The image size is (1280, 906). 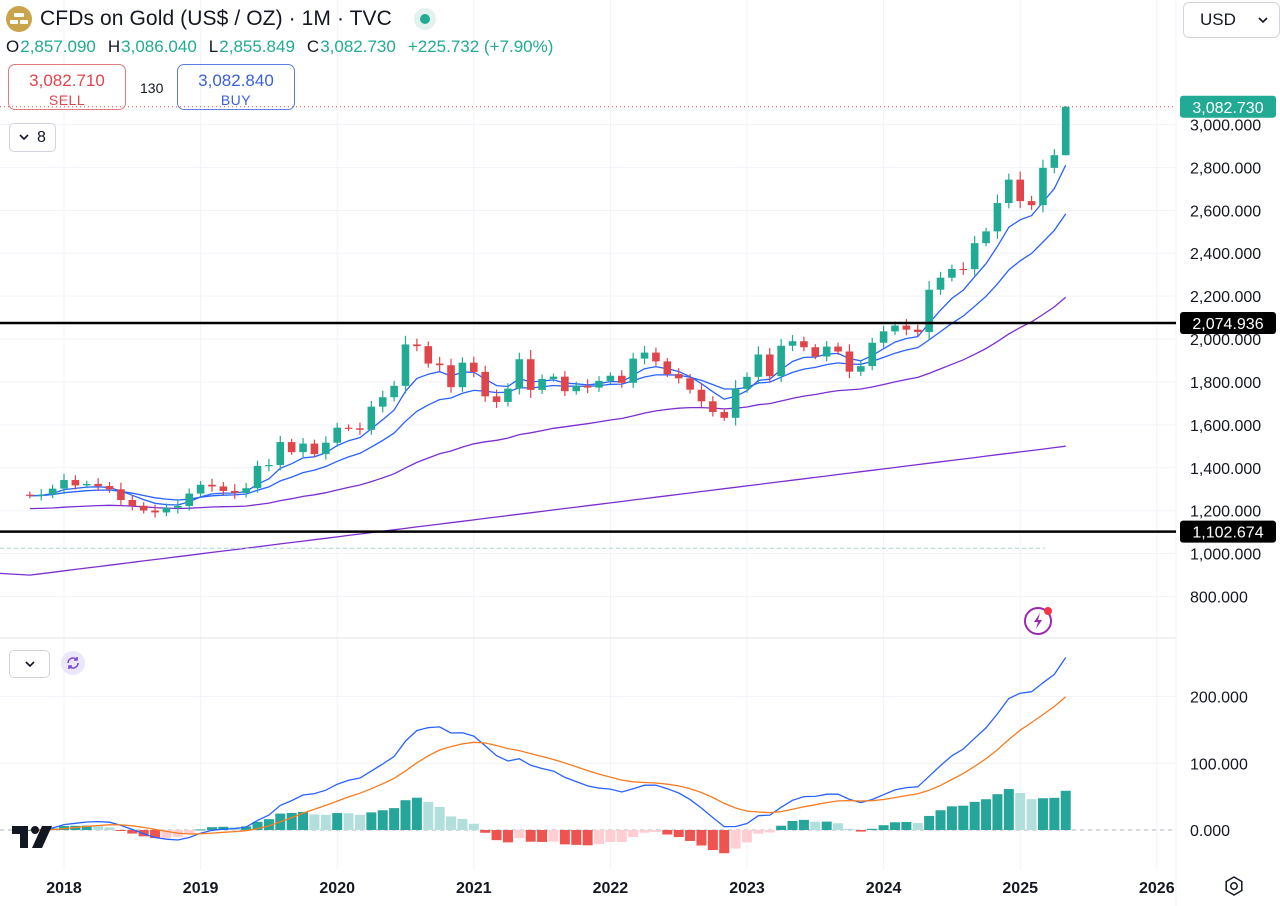 I want to click on open-value: 2,857.090, so click(x=58, y=46).